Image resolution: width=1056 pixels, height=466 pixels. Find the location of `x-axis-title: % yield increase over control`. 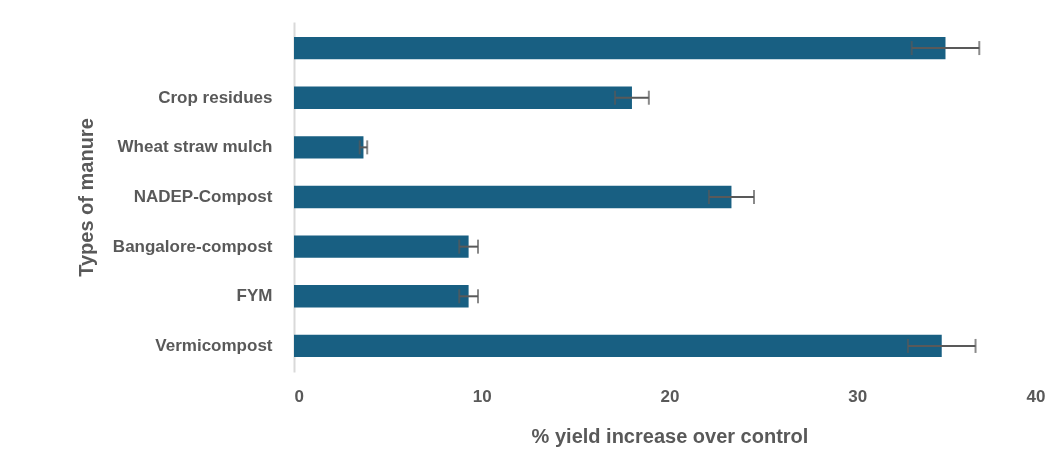

x-axis-title: % yield increase over control is located at coordinates (670, 435).